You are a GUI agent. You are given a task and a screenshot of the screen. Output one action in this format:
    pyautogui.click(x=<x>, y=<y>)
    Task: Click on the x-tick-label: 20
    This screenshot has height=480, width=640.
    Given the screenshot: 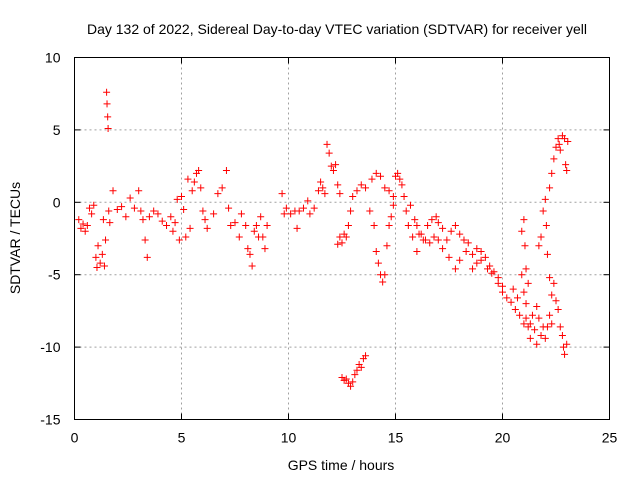 What is the action you would take?
    pyautogui.click(x=503, y=438)
    